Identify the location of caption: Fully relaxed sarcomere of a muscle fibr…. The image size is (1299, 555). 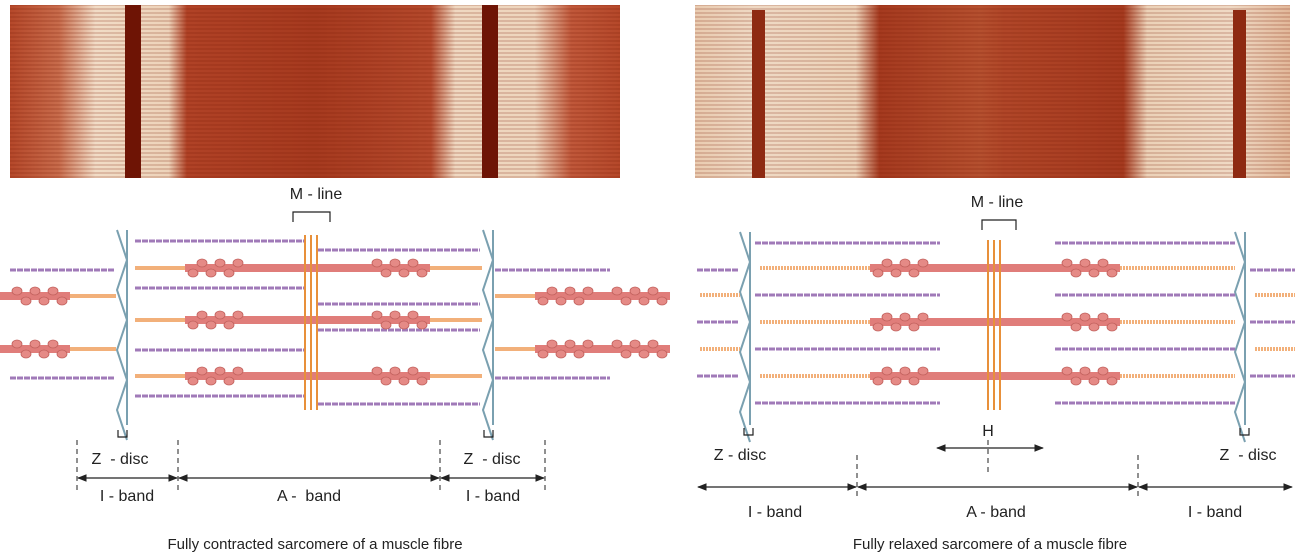
(990, 544).